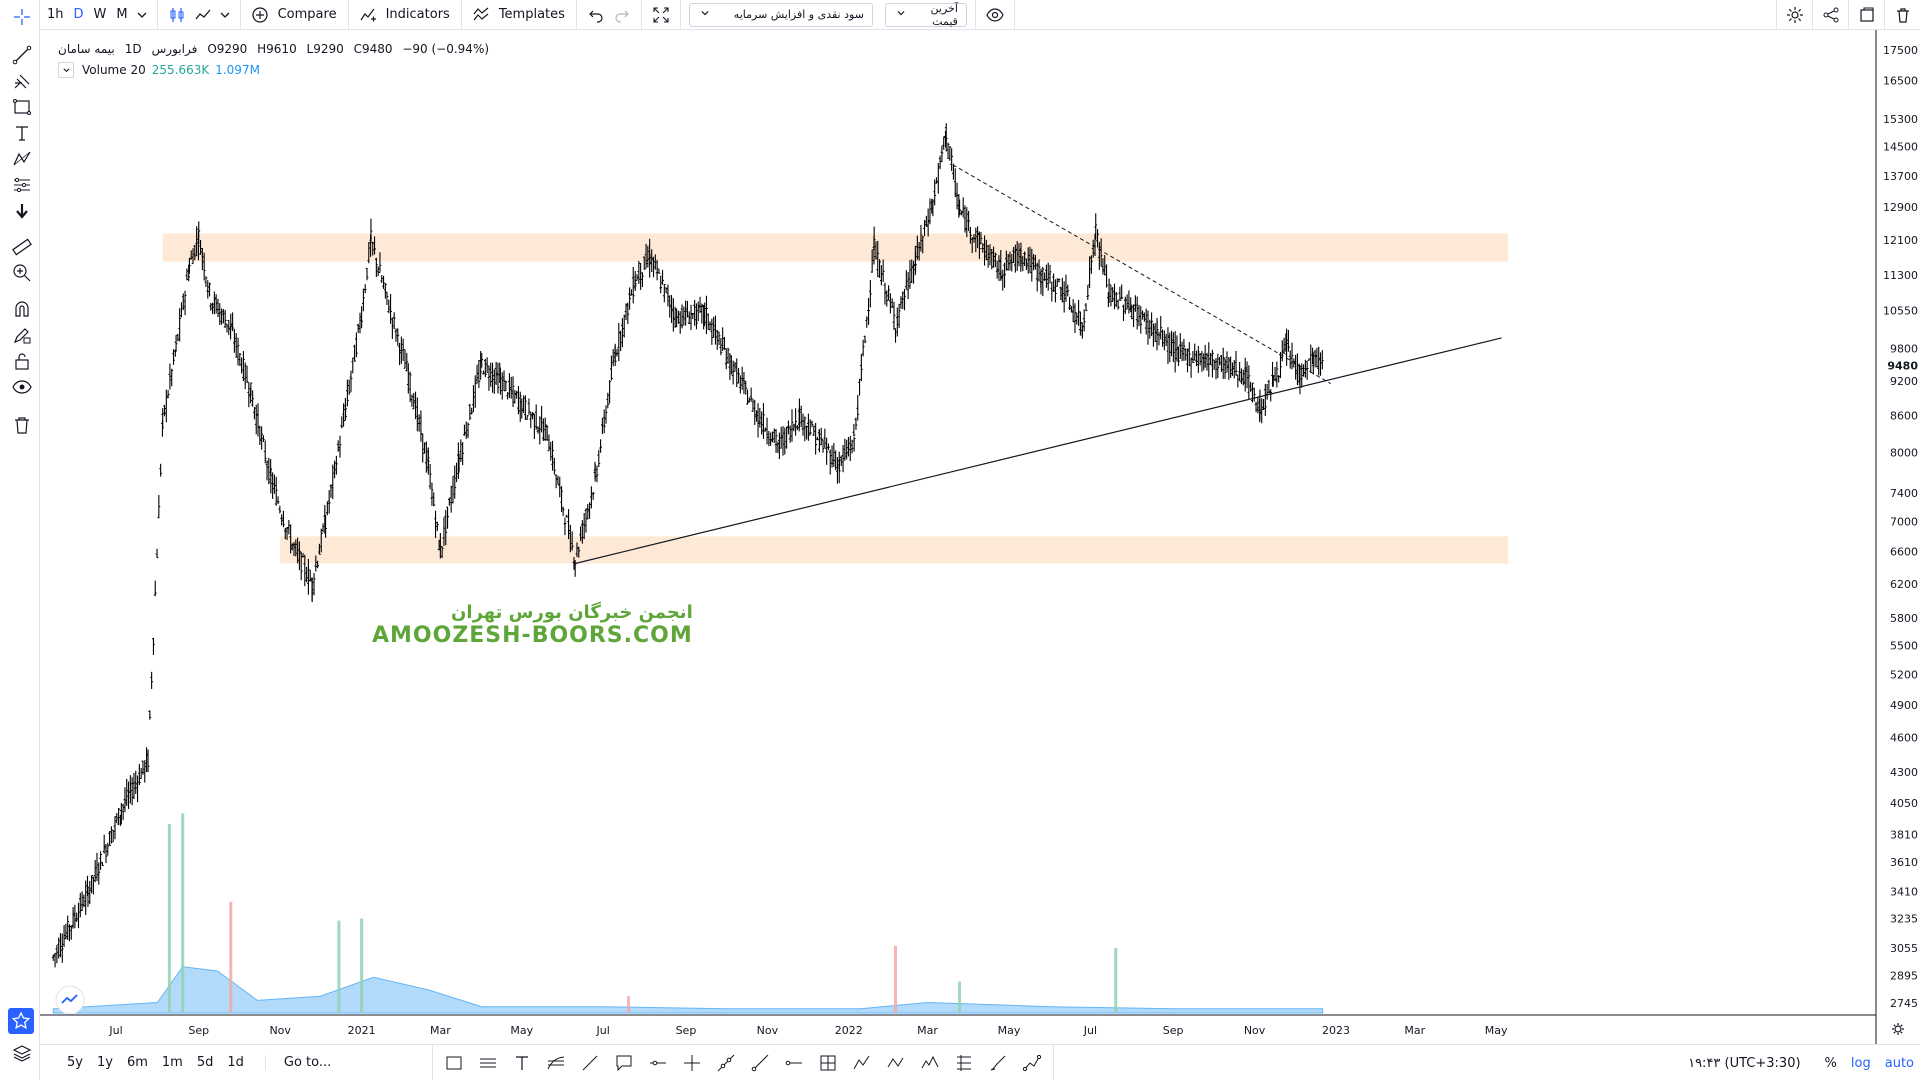  I want to click on templates-icon, so click(481, 15).